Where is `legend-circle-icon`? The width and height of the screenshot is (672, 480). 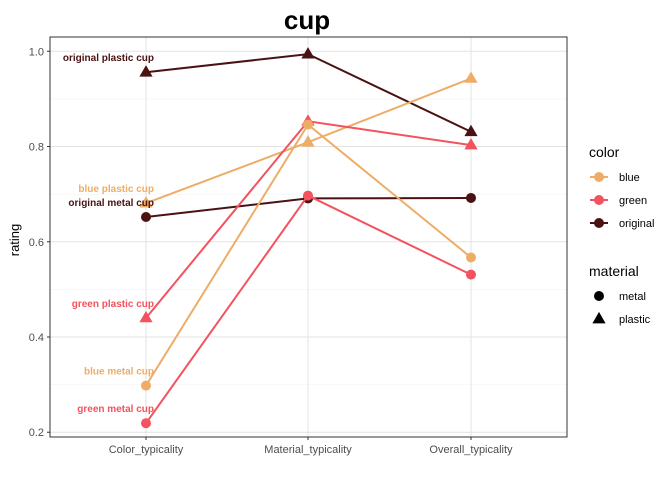
legend-circle-icon is located at coordinates (599, 296).